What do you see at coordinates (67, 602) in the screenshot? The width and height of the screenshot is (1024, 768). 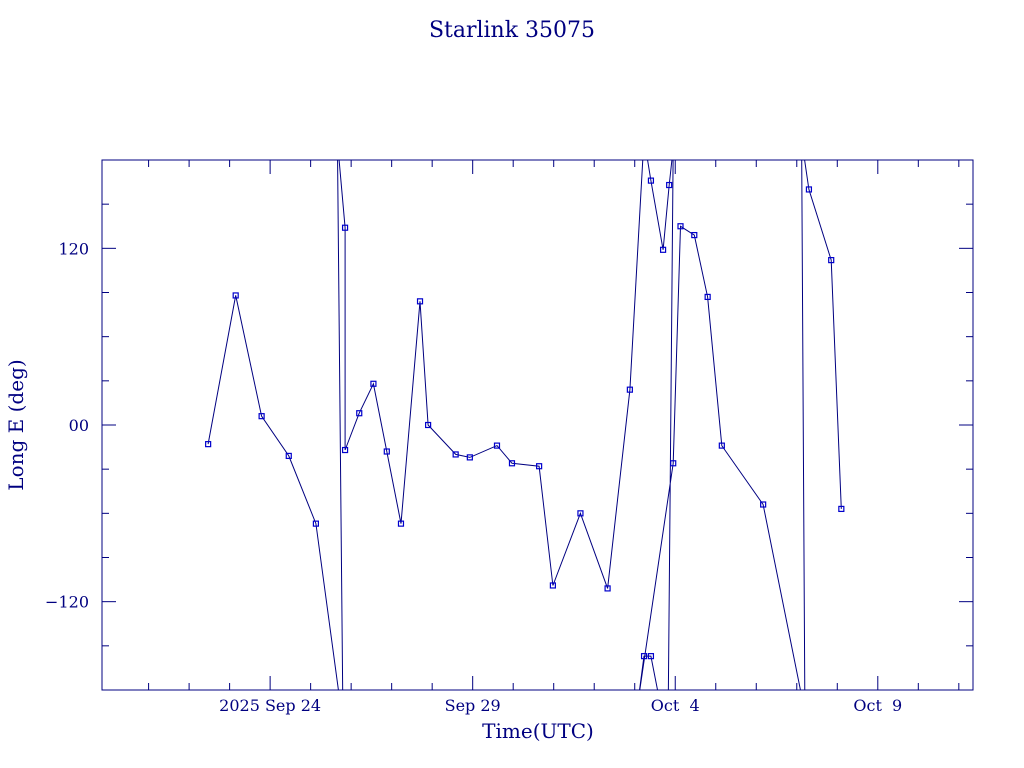 I see `y-tick-label: −120` at bounding box center [67, 602].